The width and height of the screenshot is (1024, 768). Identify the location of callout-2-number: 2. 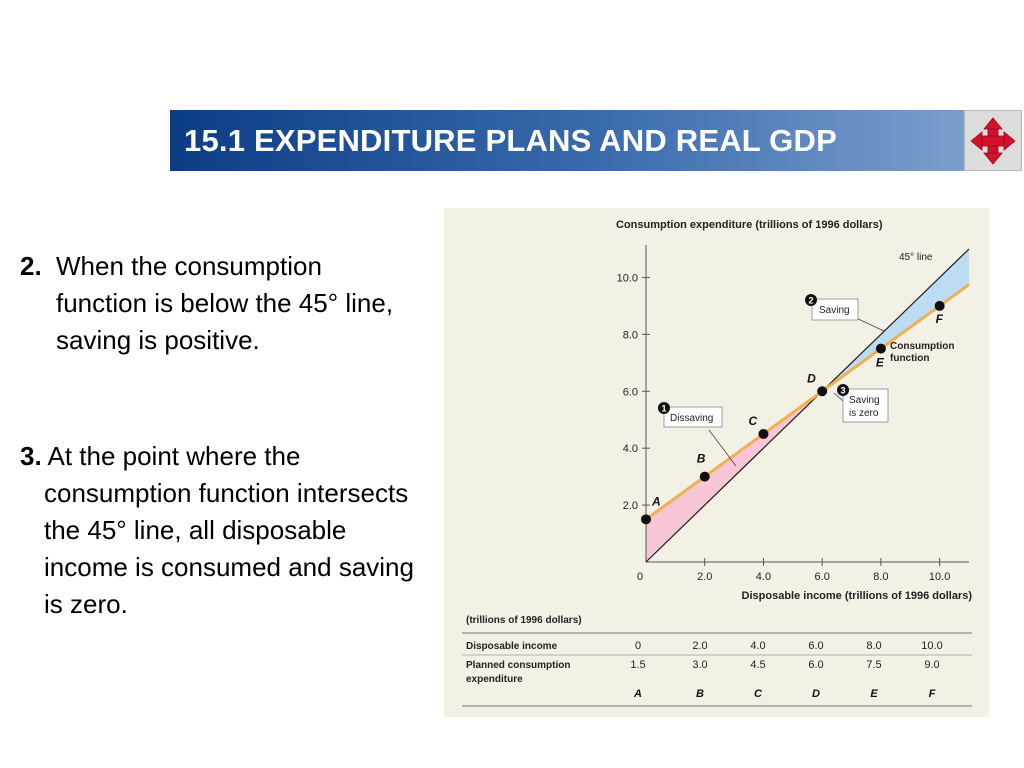
(810, 301).